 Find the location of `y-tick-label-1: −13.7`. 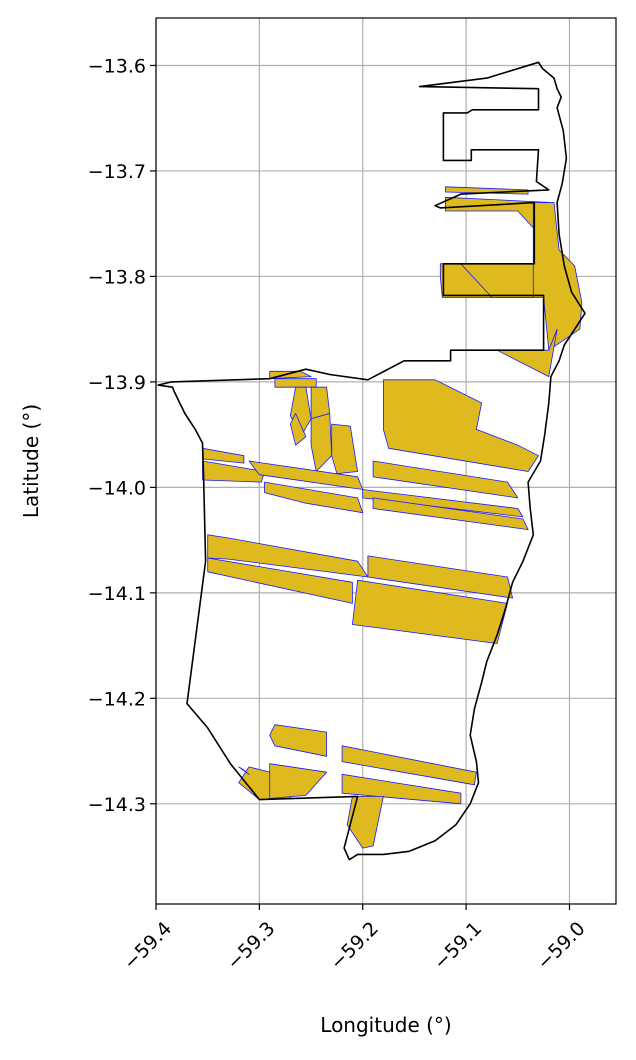

y-tick-label-1: −13.7 is located at coordinates (117, 172).